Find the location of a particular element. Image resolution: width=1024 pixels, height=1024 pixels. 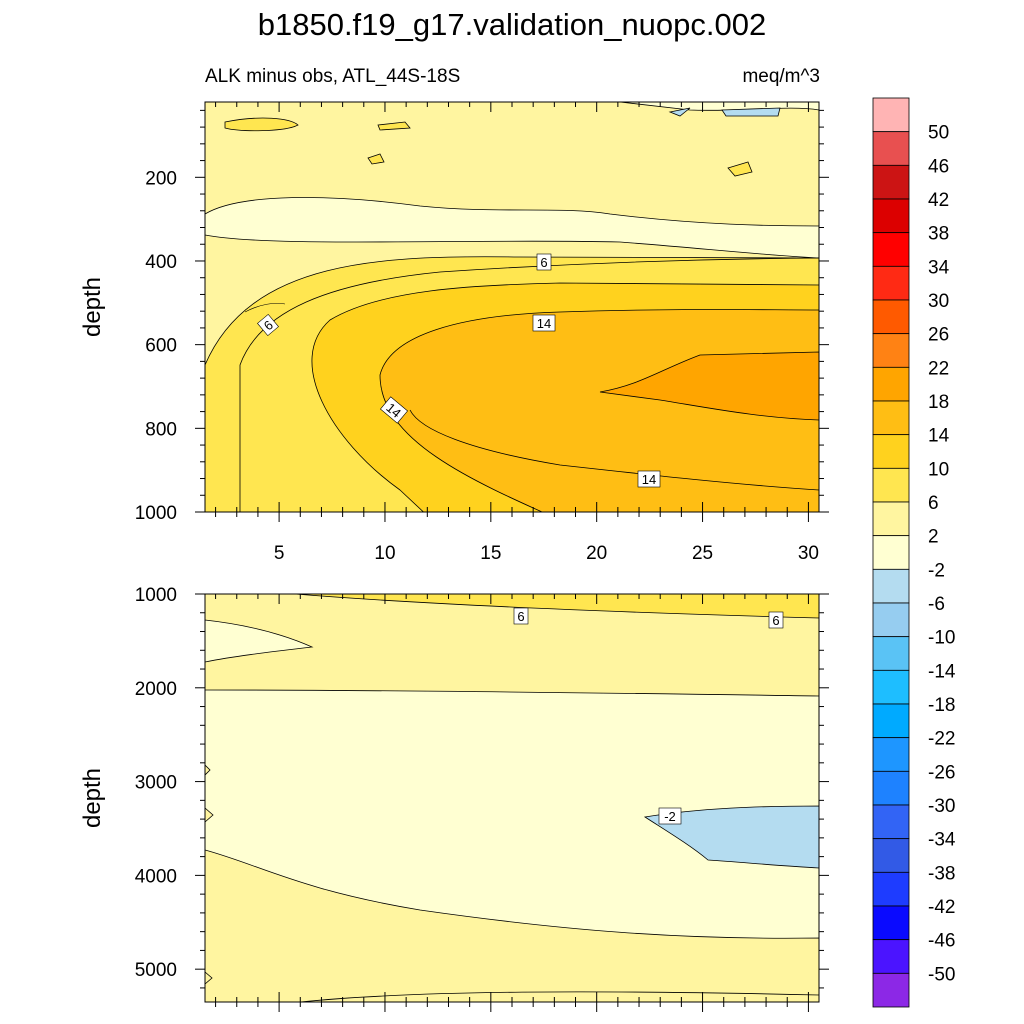

y-tick-label: 4000 is located at coordinates (156, 876).